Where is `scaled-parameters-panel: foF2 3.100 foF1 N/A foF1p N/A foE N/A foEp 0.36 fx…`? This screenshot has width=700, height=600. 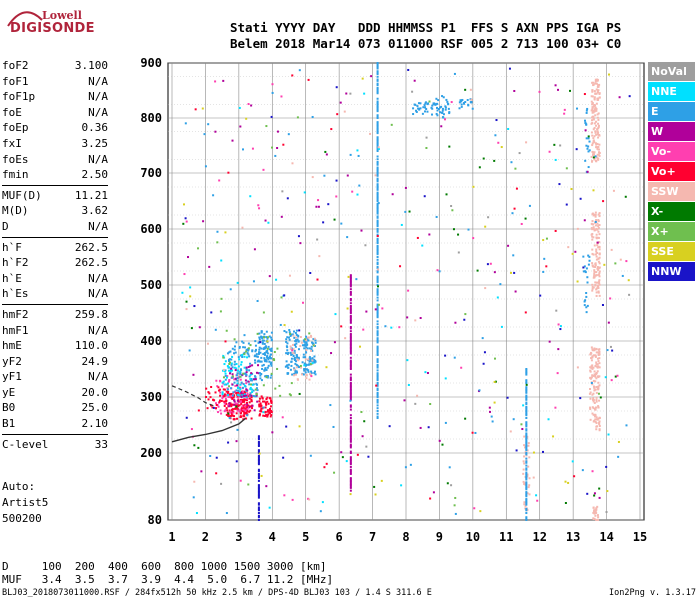
scaled-parameters-panel: foF2 3.100 foF1 N/A foF1p N/A foE N/A foEp 0.36 fx… is located at coordinates (55, 255).